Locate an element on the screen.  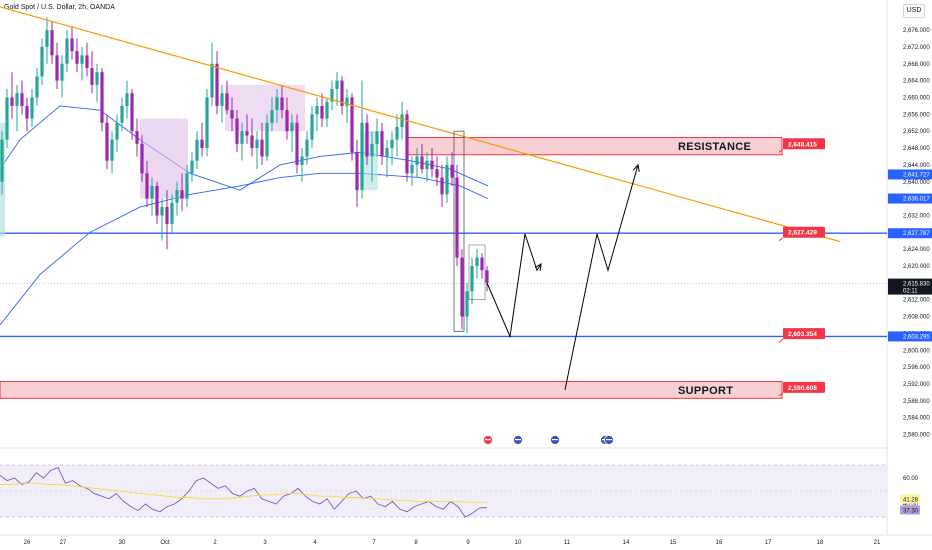
price-tick-label: 2,592.000 is located at coordinates (916, 385).